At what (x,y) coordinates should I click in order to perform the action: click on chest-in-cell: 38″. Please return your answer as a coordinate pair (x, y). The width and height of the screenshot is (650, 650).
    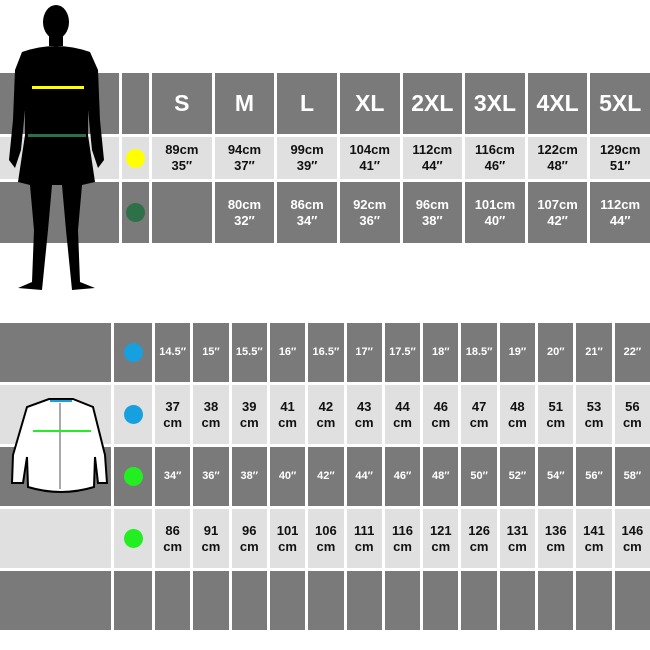
    Looking at the image, I should click on (249, 476).